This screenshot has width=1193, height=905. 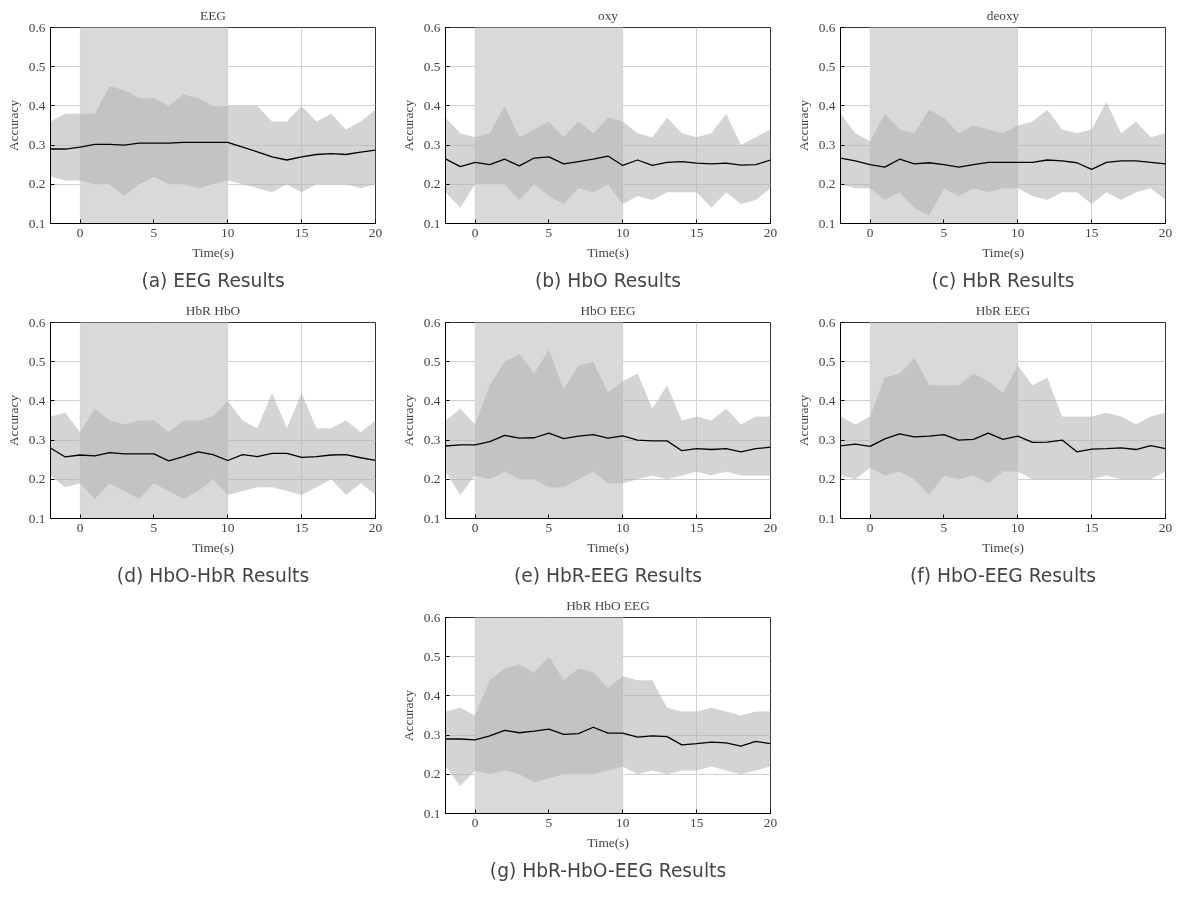 What do you see at coordinates (608, 310) in the screenshot?
I see `chart-title: HbO EEG` at bounding box center [608, 310].